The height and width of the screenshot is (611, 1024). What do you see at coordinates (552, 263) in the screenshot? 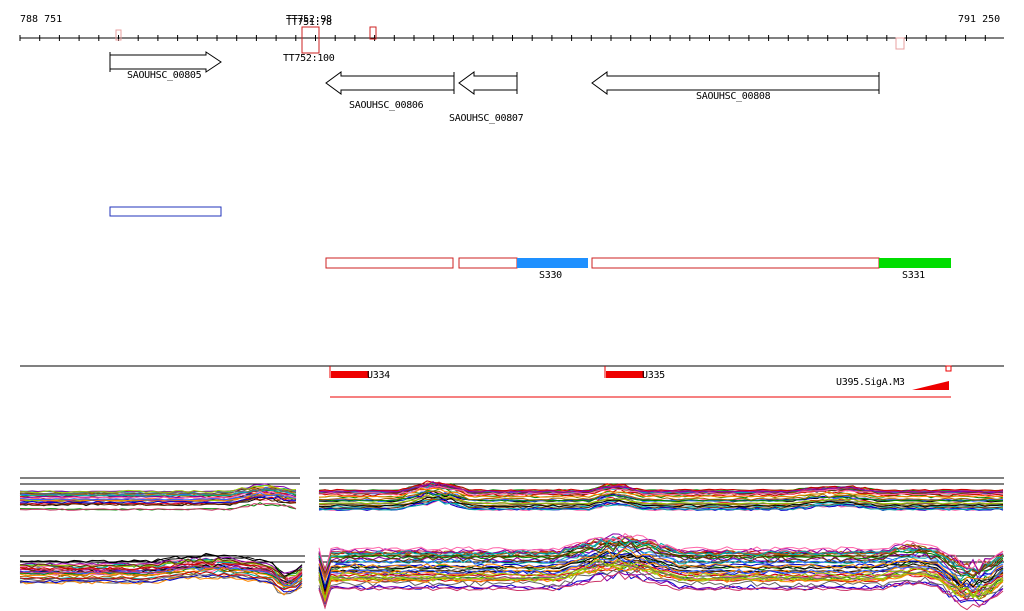
I see `segment-s330` at bounding box center [552, 263].